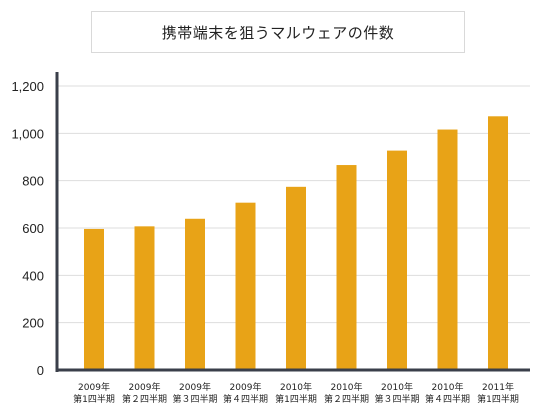 This screenshot has width=550, height=410. Describe the element at coordinates (498, 387) in the screenshot. I see `x-tick-label: 2011年` at that location.